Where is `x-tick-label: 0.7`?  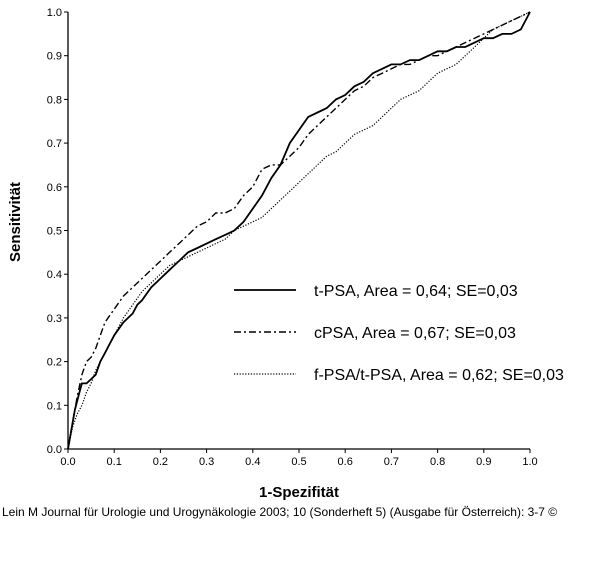 x-tick-label: 0.7 is located at coordinates (391, 462).